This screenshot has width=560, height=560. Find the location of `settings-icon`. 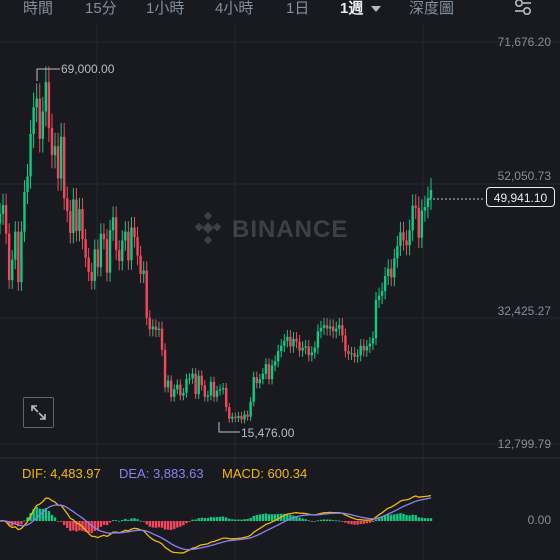

settings-icon is located at coordinates (523, 8).